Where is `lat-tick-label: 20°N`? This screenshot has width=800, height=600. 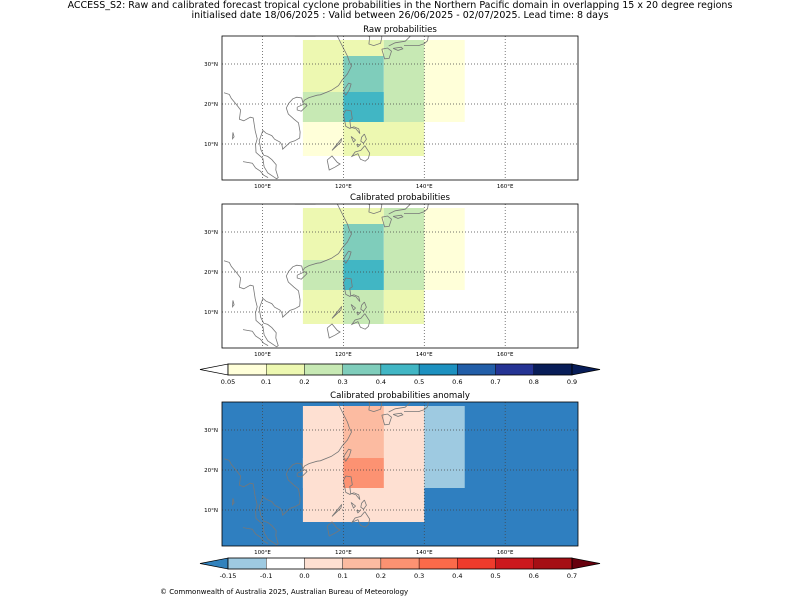
lat-tick-label: 20°N is located at coordinates (211, 273).